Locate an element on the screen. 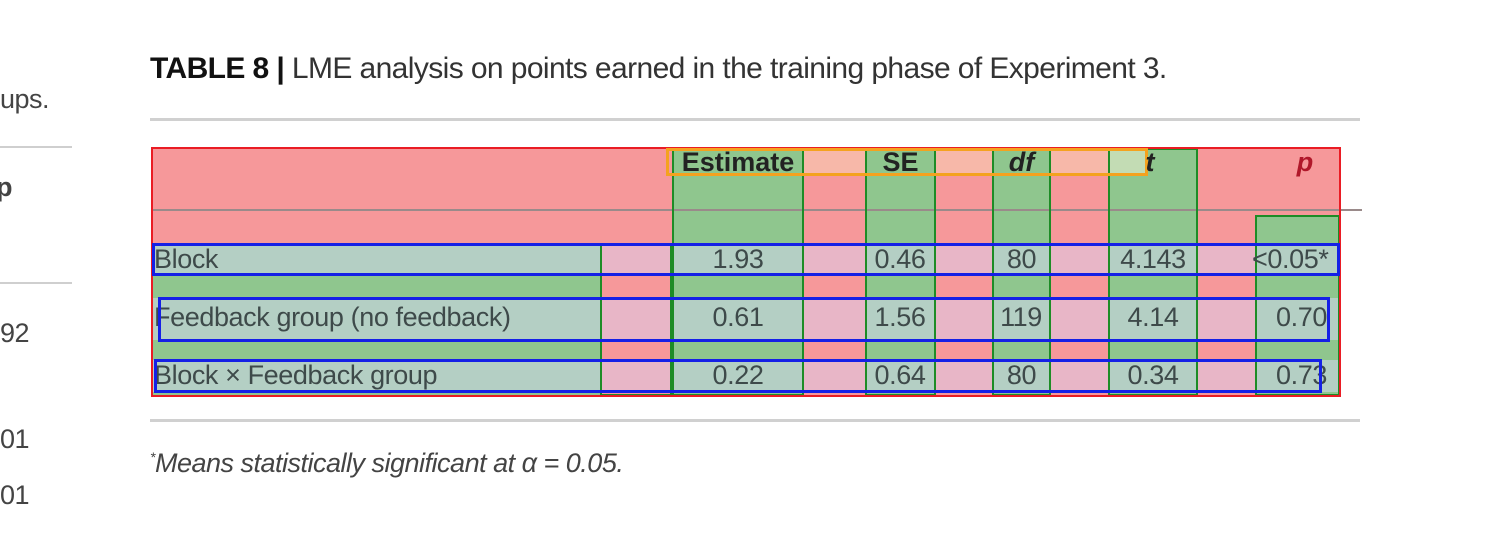 This screenshot has height=543, width=1500. term-cell: Block × Feedback group is located at coordinates (296, 375).